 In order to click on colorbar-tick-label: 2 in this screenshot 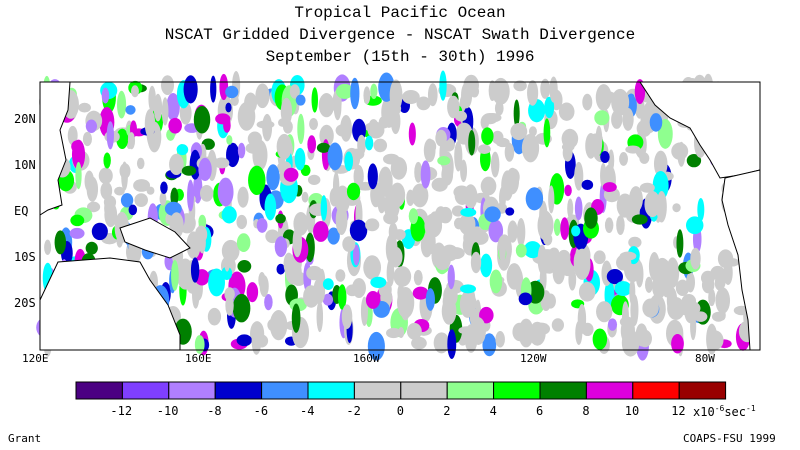, I will do `click(447, 411)`.